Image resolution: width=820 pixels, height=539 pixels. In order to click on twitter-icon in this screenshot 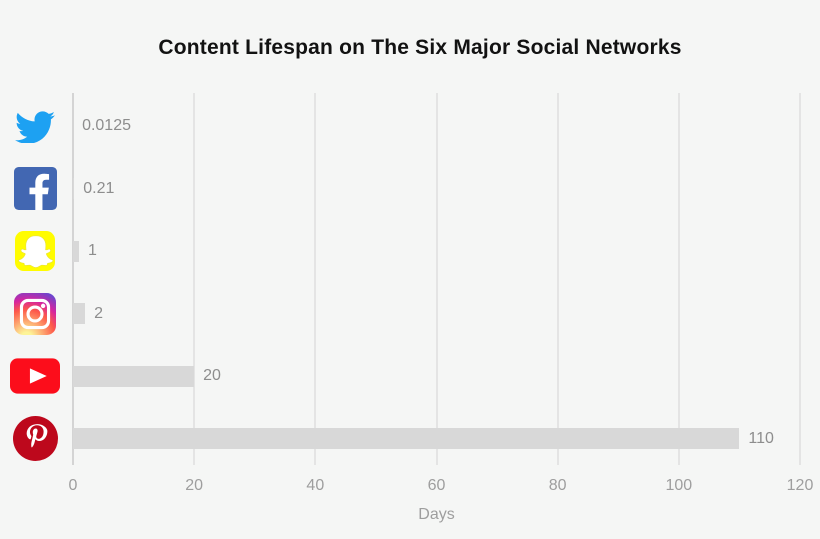, I will do `click(35, 127)`.